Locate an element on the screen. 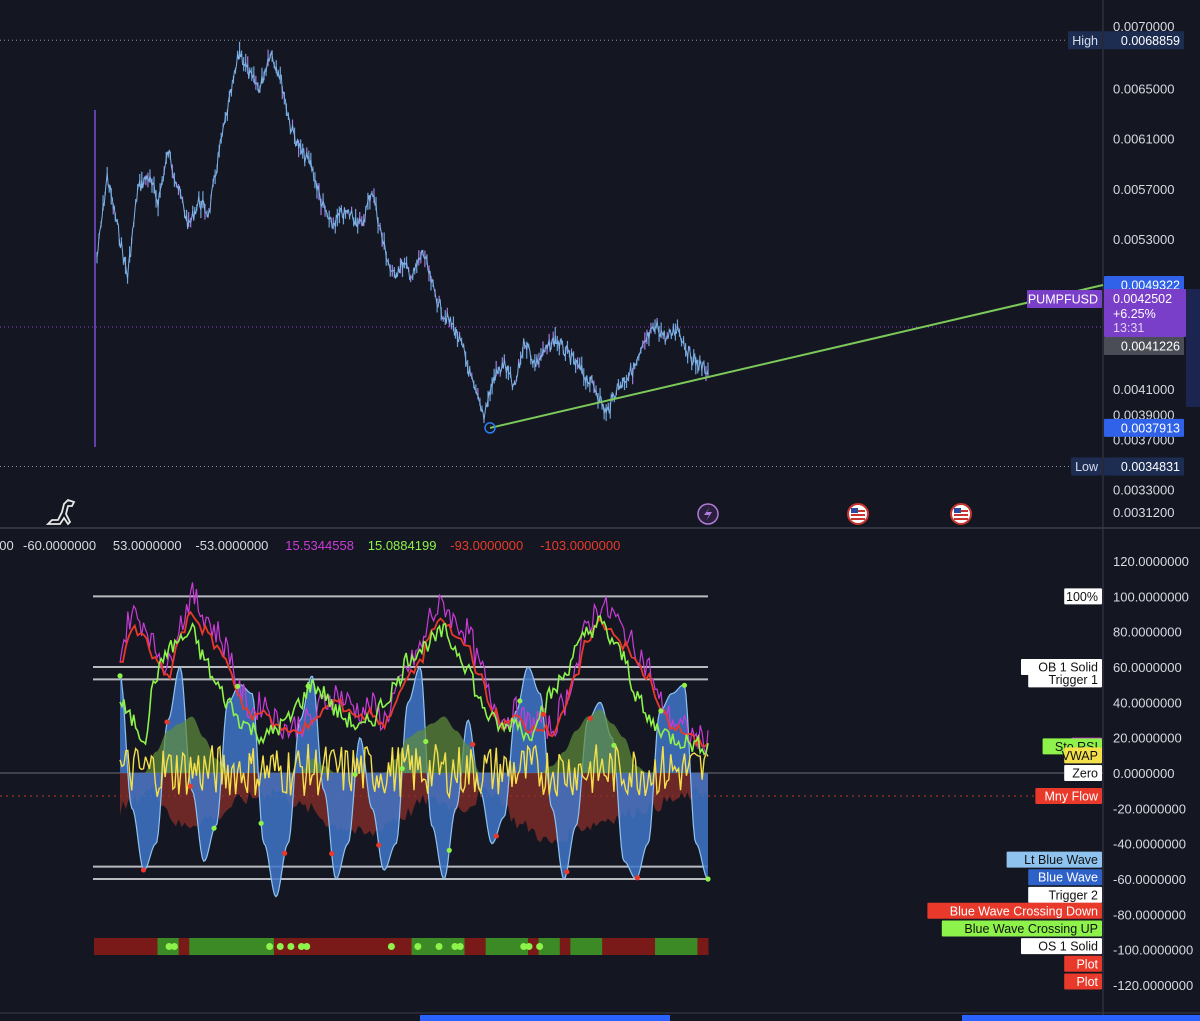 The image size is (1200, 1021). extra-level-tag: 0.0041226 is located at coordinates (1144, 346).